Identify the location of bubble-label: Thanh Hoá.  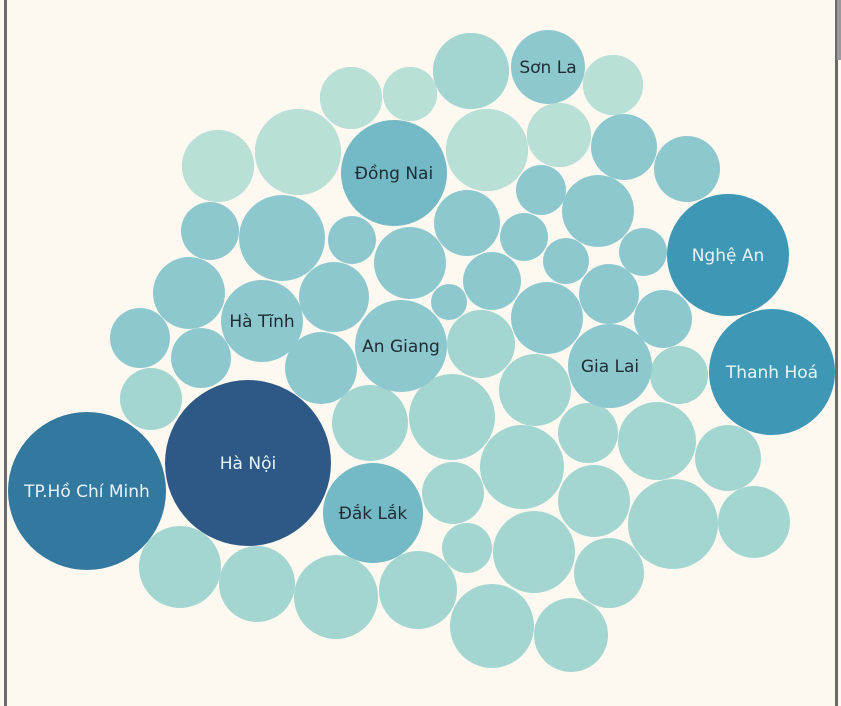
(771, 373).